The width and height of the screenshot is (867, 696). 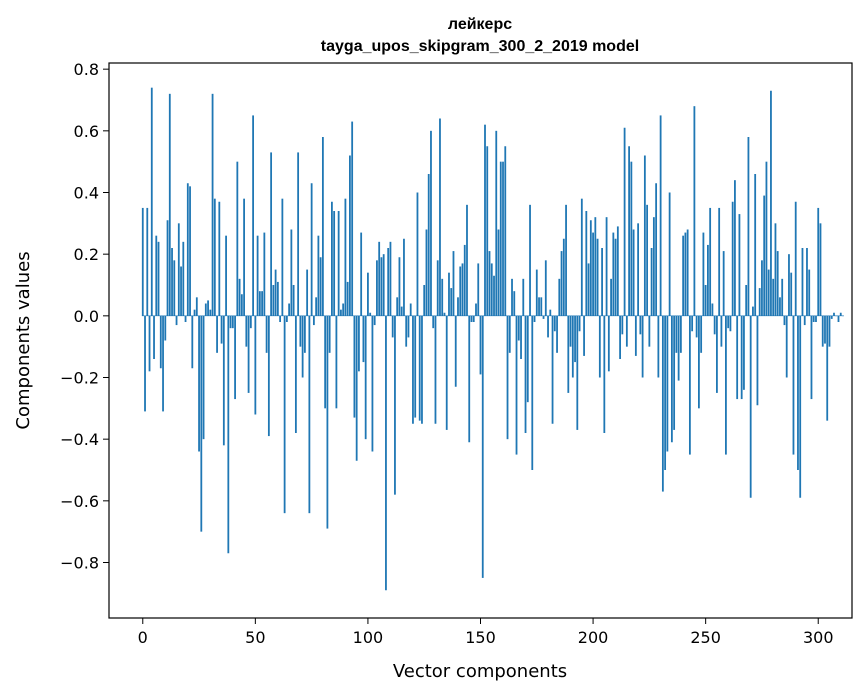 What do you see at coordinates (79, 378) in the screenshot?
I see `y-tick-label: −0.2` at bounding box center [79, 378].